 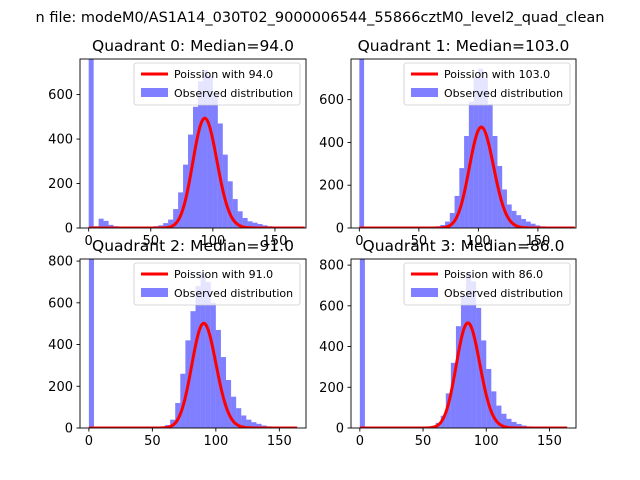 What do you see at coordinates (360, 441) in the screenshot?
I see `quadrant-3-x-tick-label: 0` at bounding box center [360, 441].